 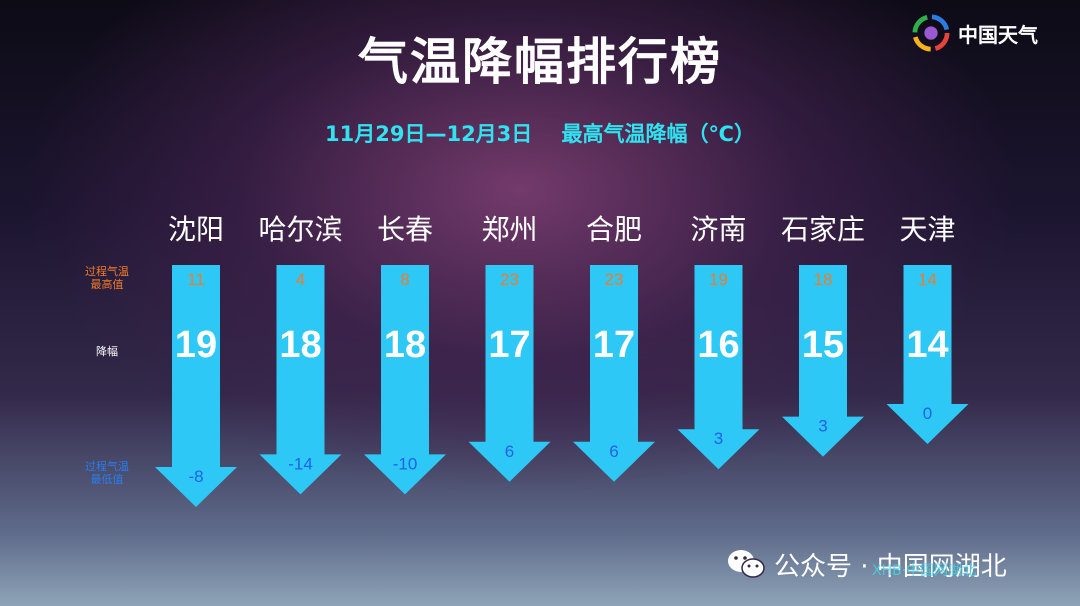 I want to click on city-label: 沈阳, so click(x=195, y=229).